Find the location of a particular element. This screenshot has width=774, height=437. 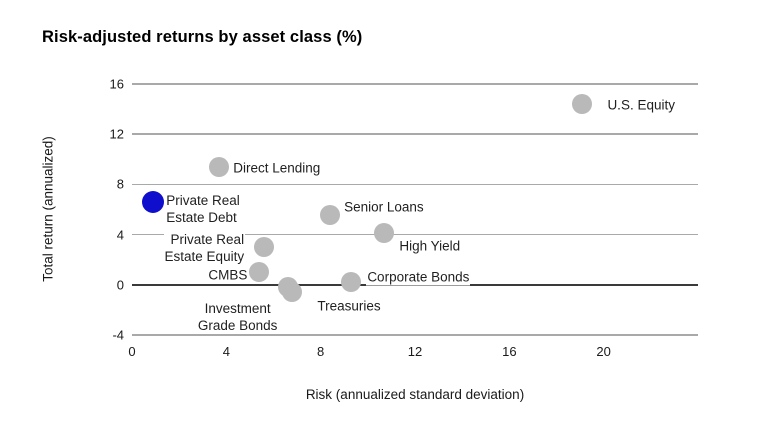

chart-title: Risk-adjusted returns by asset class (%) is located at coordinates (202, 37).